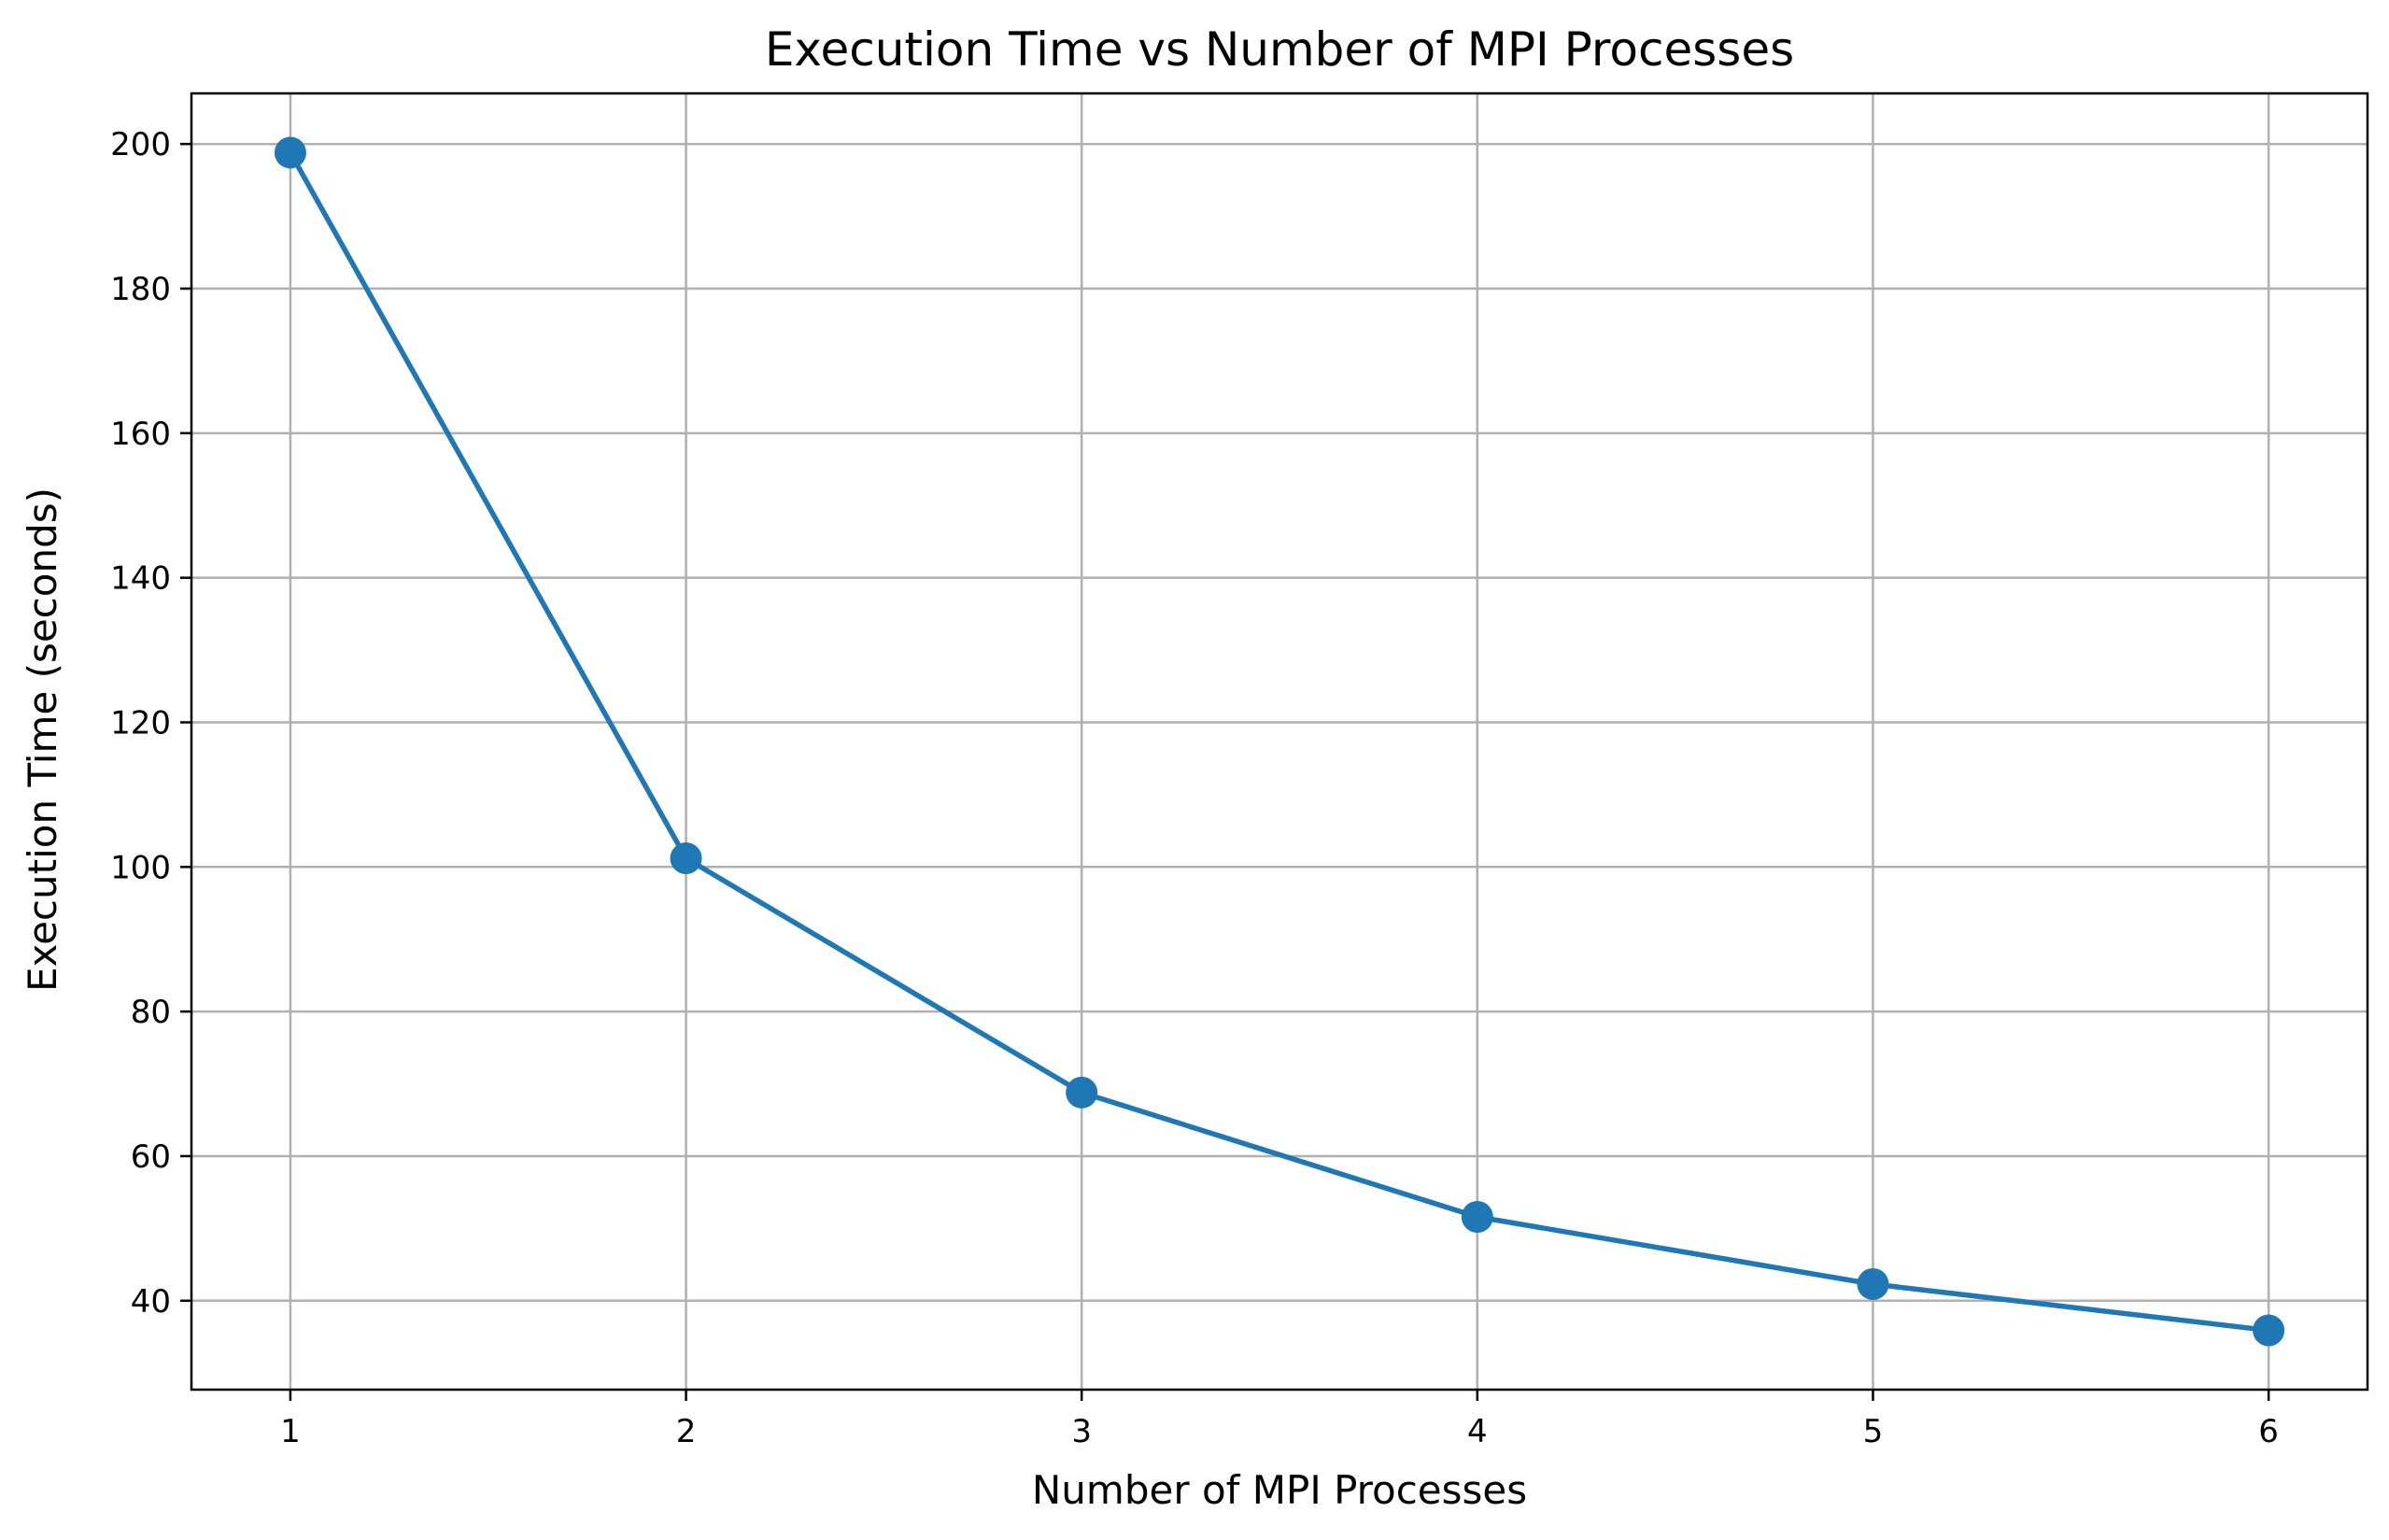 The image size is (2389, 1540). Describe the element at coordinates (140, 867) in the screenshot. I see `y-tick-label: 100` at that location.